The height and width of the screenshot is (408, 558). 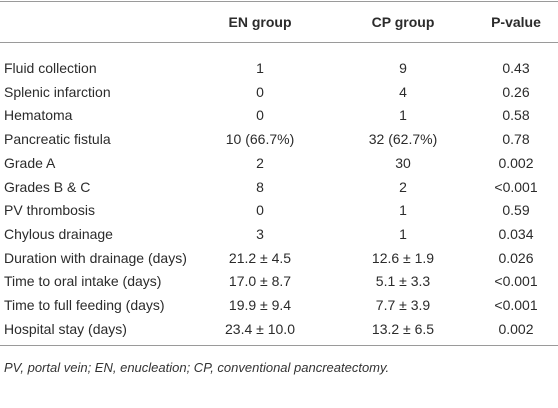 I want to click on row-label: Hospital stay (days), so click(x=65, y=328).